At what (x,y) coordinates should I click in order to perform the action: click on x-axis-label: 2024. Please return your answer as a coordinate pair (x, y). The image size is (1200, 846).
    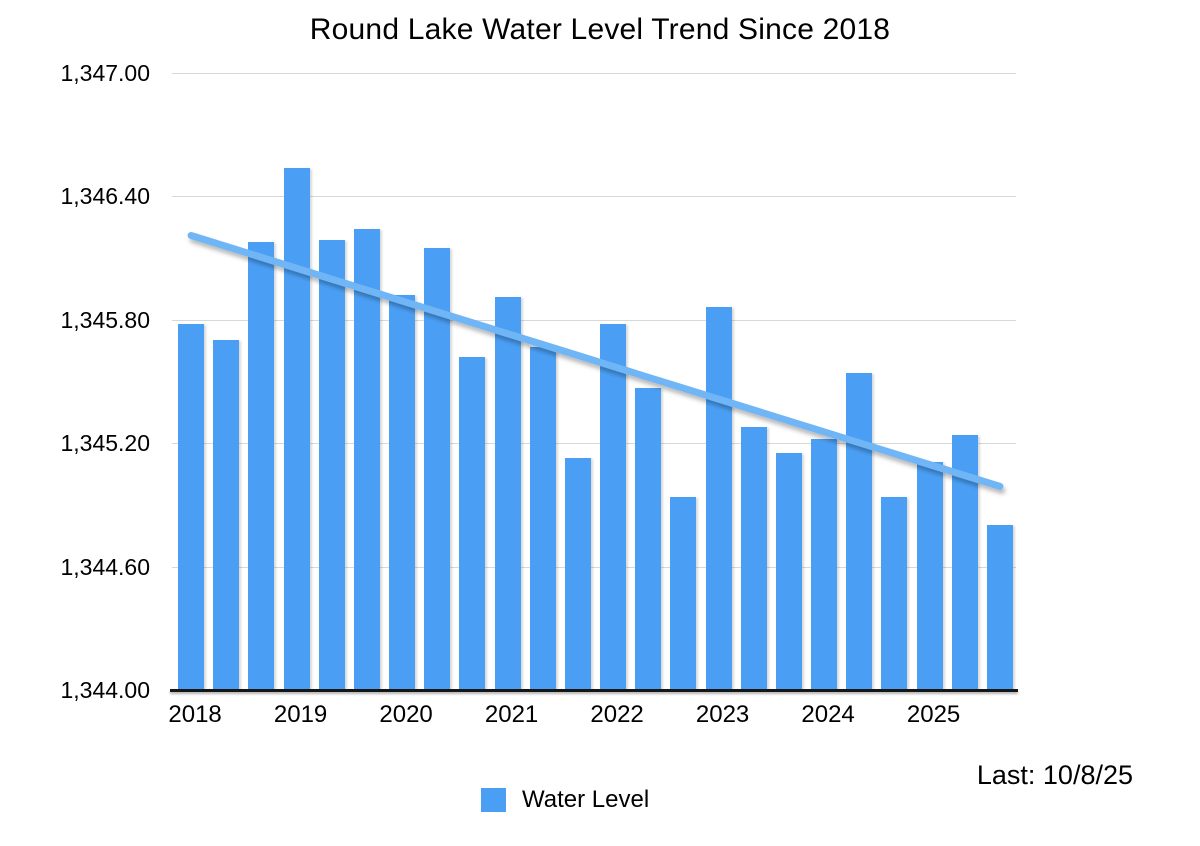
    Looking at the image, I should click on (828, 714).